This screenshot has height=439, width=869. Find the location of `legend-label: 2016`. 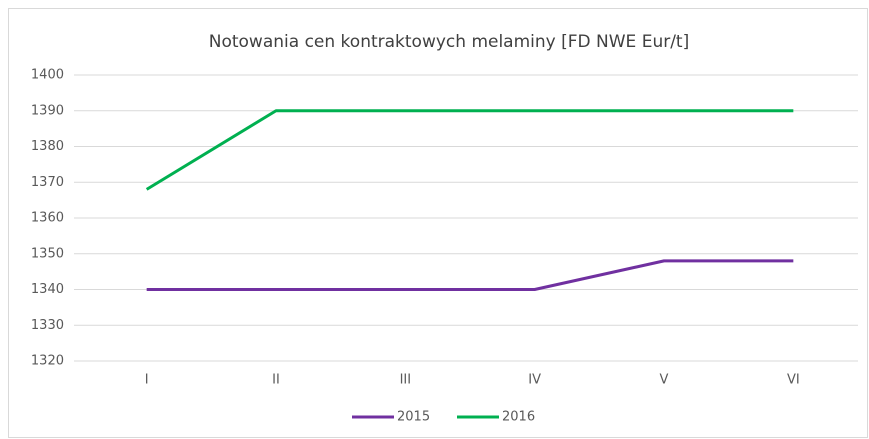

legend-label: 2016 is located at coordinates (518, 417).